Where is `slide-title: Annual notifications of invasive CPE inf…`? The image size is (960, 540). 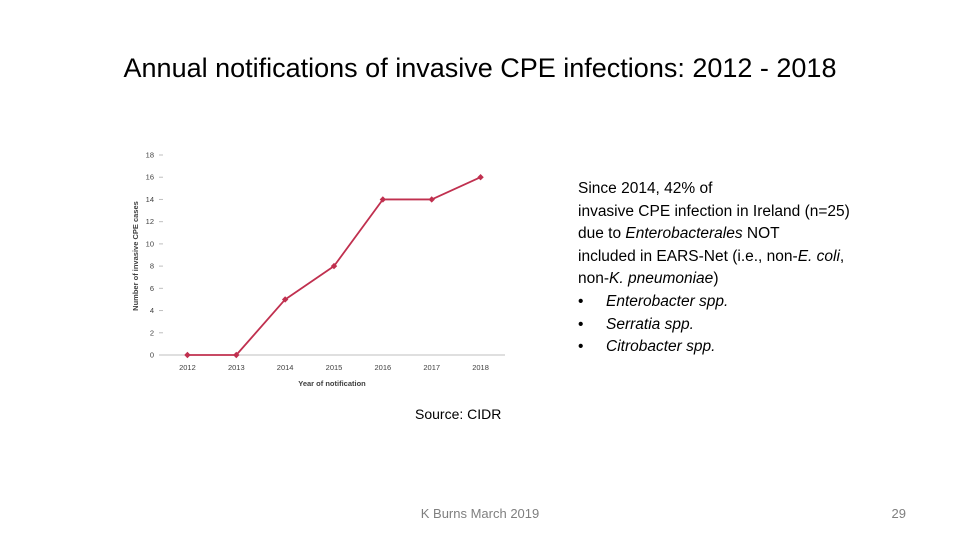
slide-title: Annual notifications of invasive CPE inf… is located at coordinates (480, 68).